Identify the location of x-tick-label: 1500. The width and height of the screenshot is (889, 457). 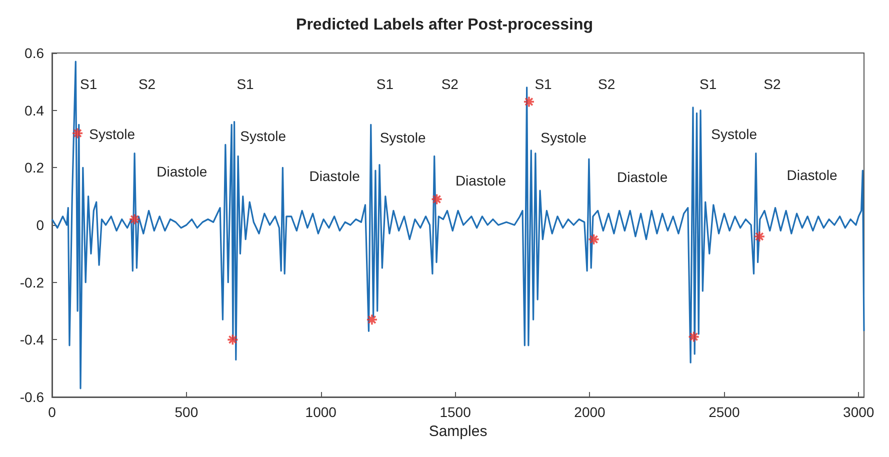
(456, 412).